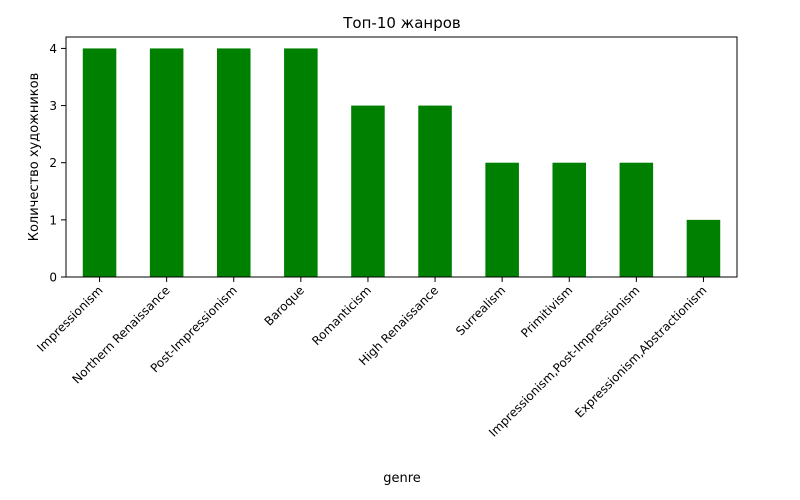  I want to click on y-tick-label: 4, so click(53, 49).